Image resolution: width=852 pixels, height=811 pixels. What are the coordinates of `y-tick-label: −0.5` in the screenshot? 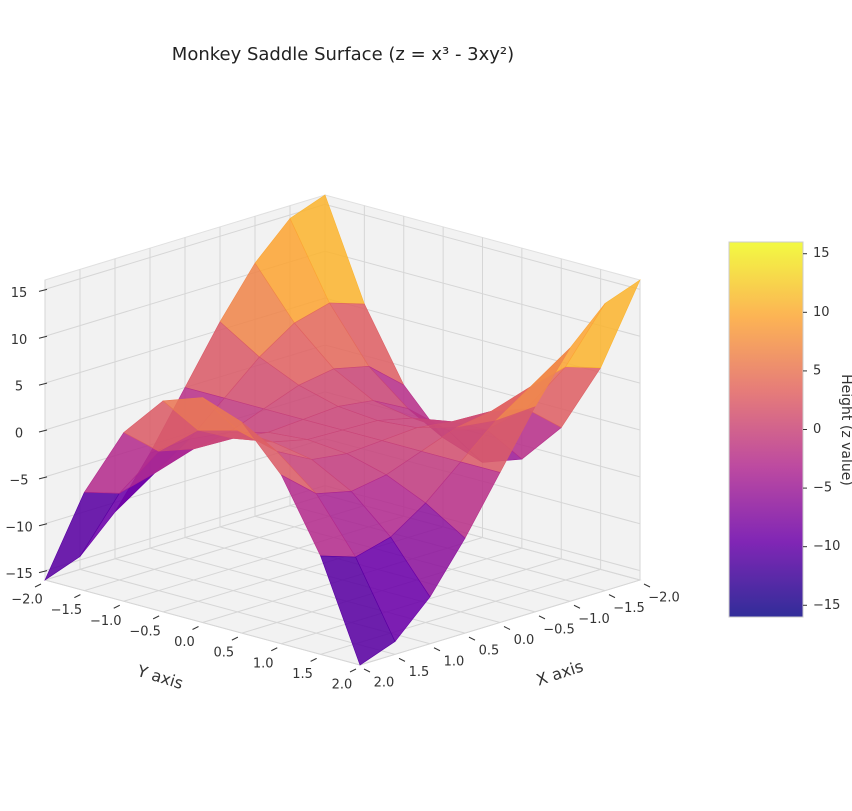 It's located at (145, 631).